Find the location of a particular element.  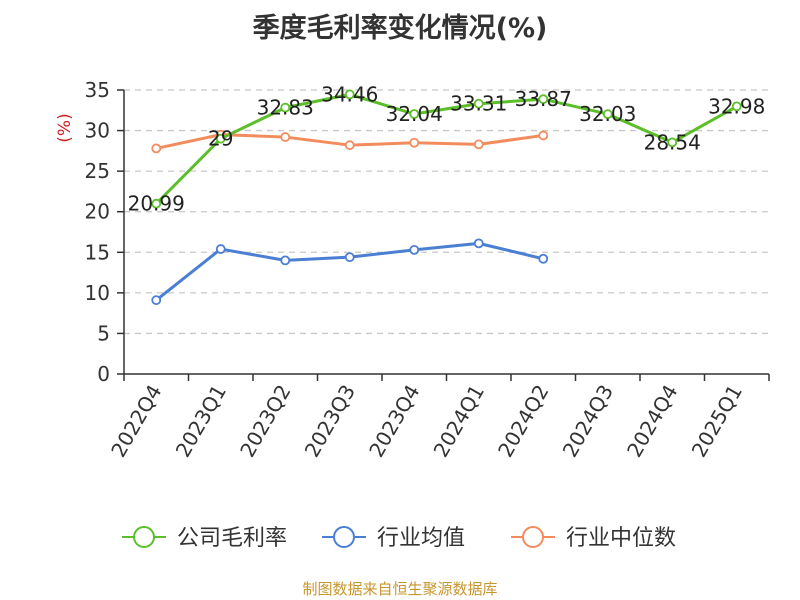

legend-item-2: 行业中位数 is located at coordinates (593, 538).